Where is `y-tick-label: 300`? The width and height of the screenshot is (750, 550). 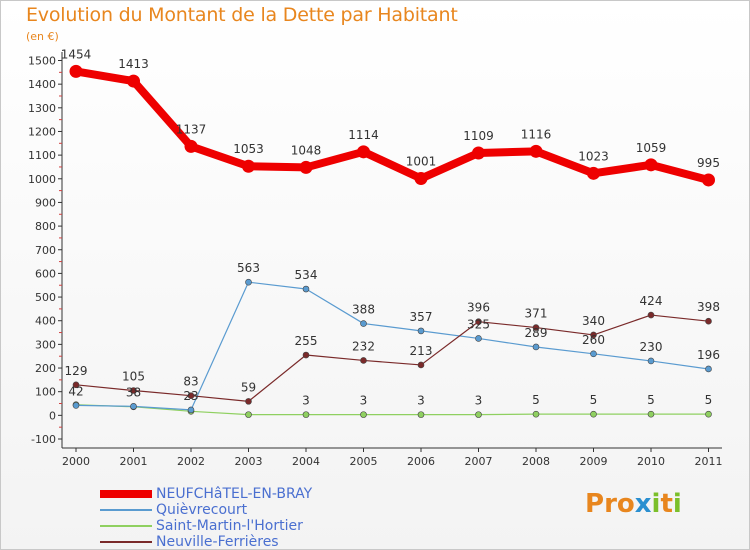
y-tick-label: 300 is located at coordinates (45, 344).